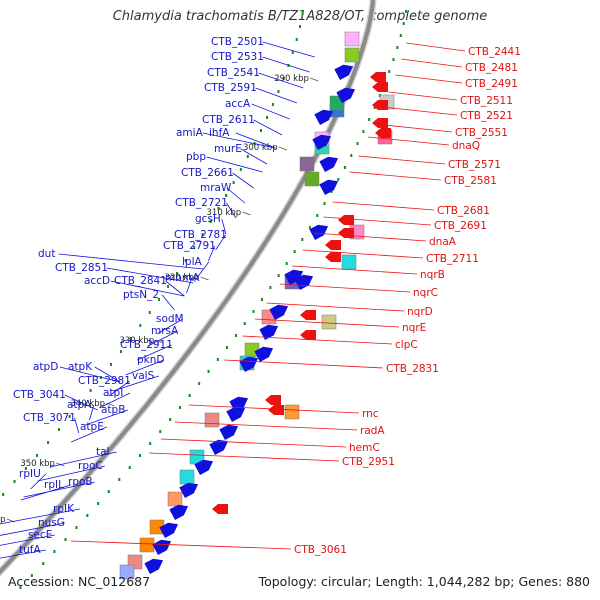 This screenshot has height=600, width=600. What do you see at coordinates (216, 188) in the screenshot?
I see `gene-label-forward: mraW` at bounding box center [216, 188].